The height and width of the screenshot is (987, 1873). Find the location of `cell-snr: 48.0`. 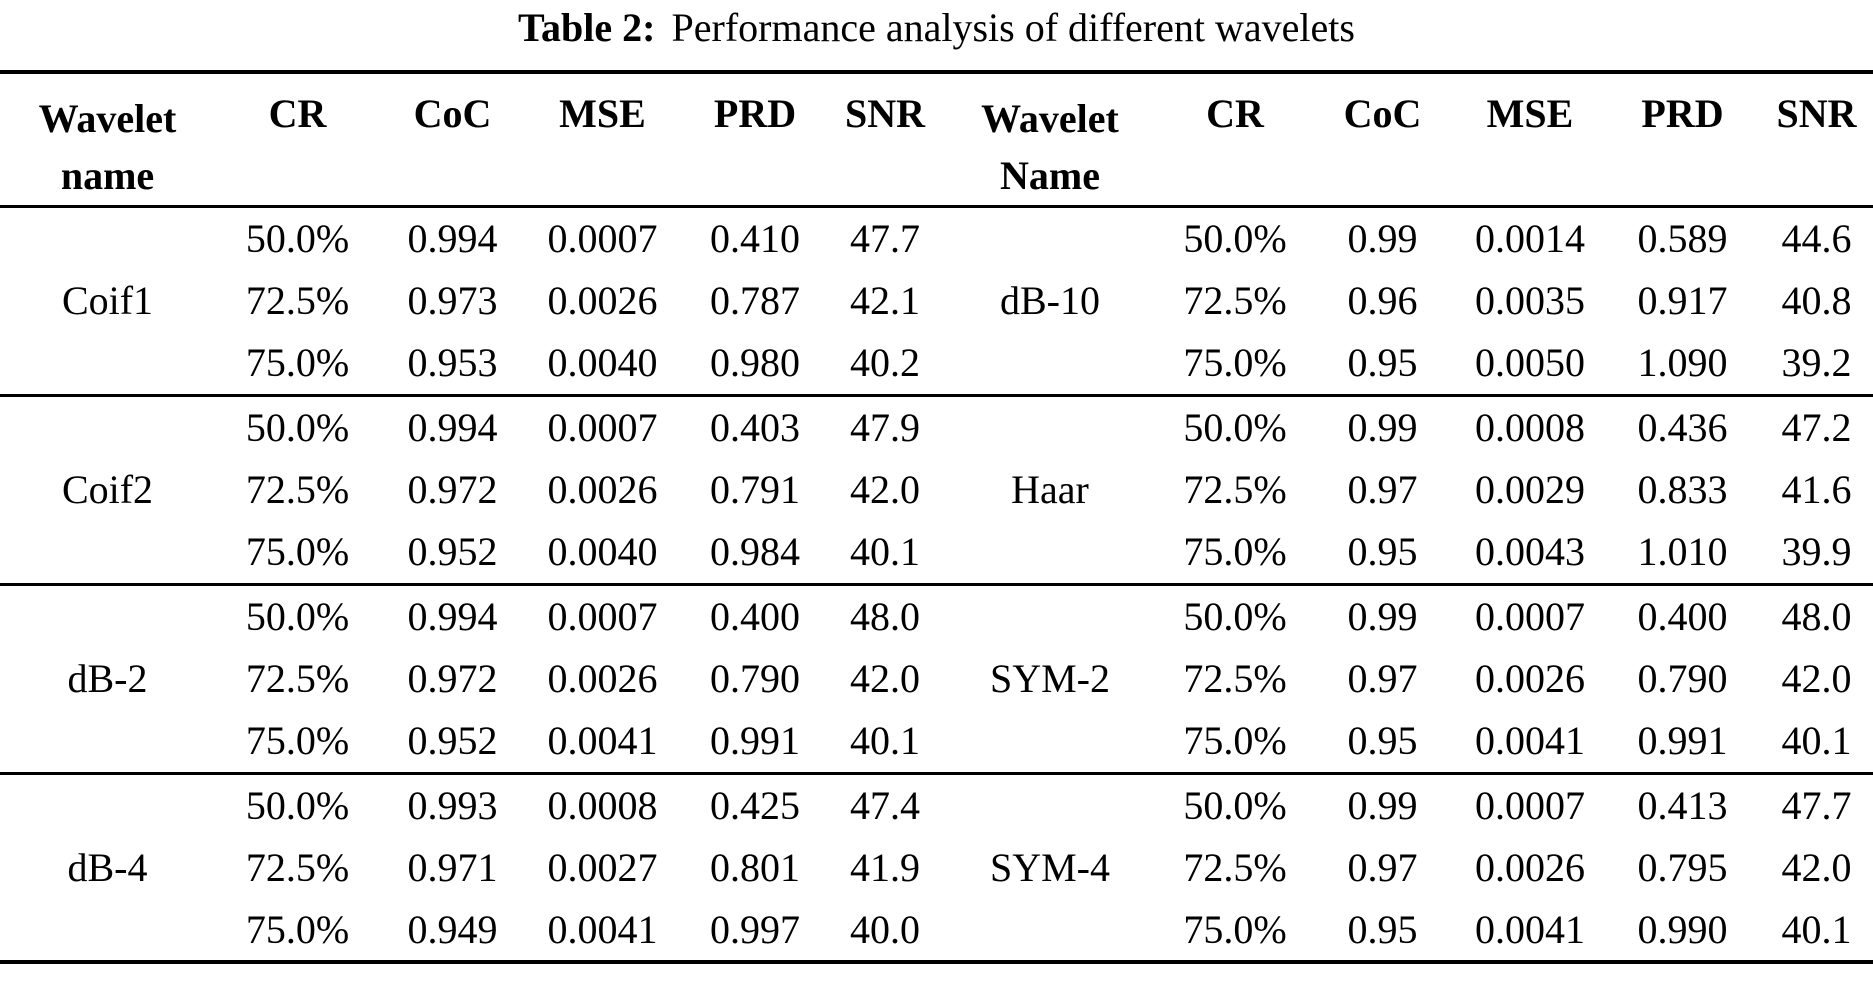

cell-snr: 48.0 is located at coordinates (1816, 616).